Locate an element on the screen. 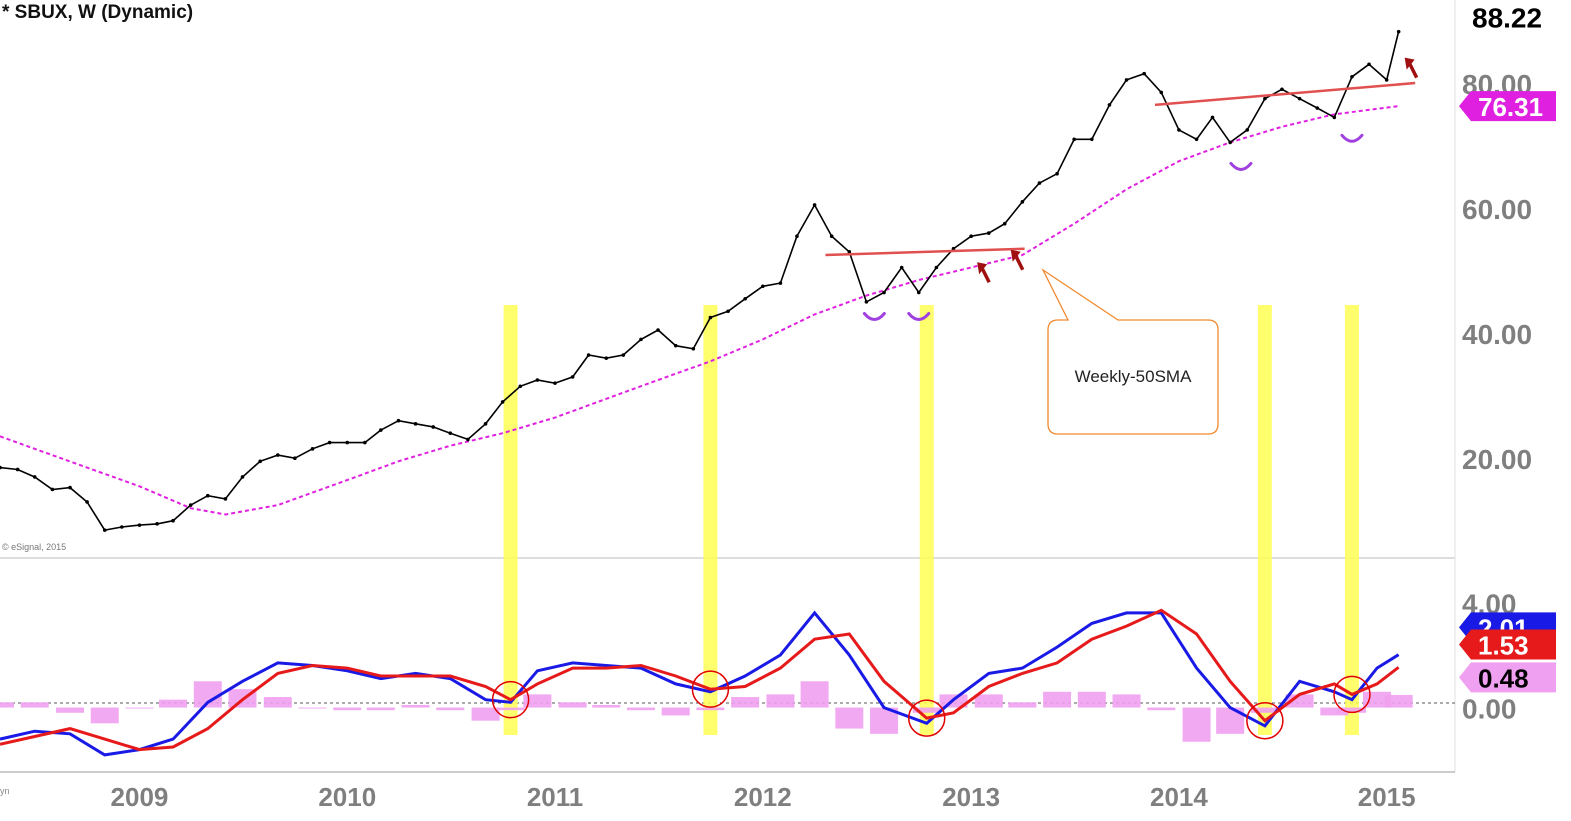  hist-badge-value: 0.48 is located at coordinates (1503, 678).